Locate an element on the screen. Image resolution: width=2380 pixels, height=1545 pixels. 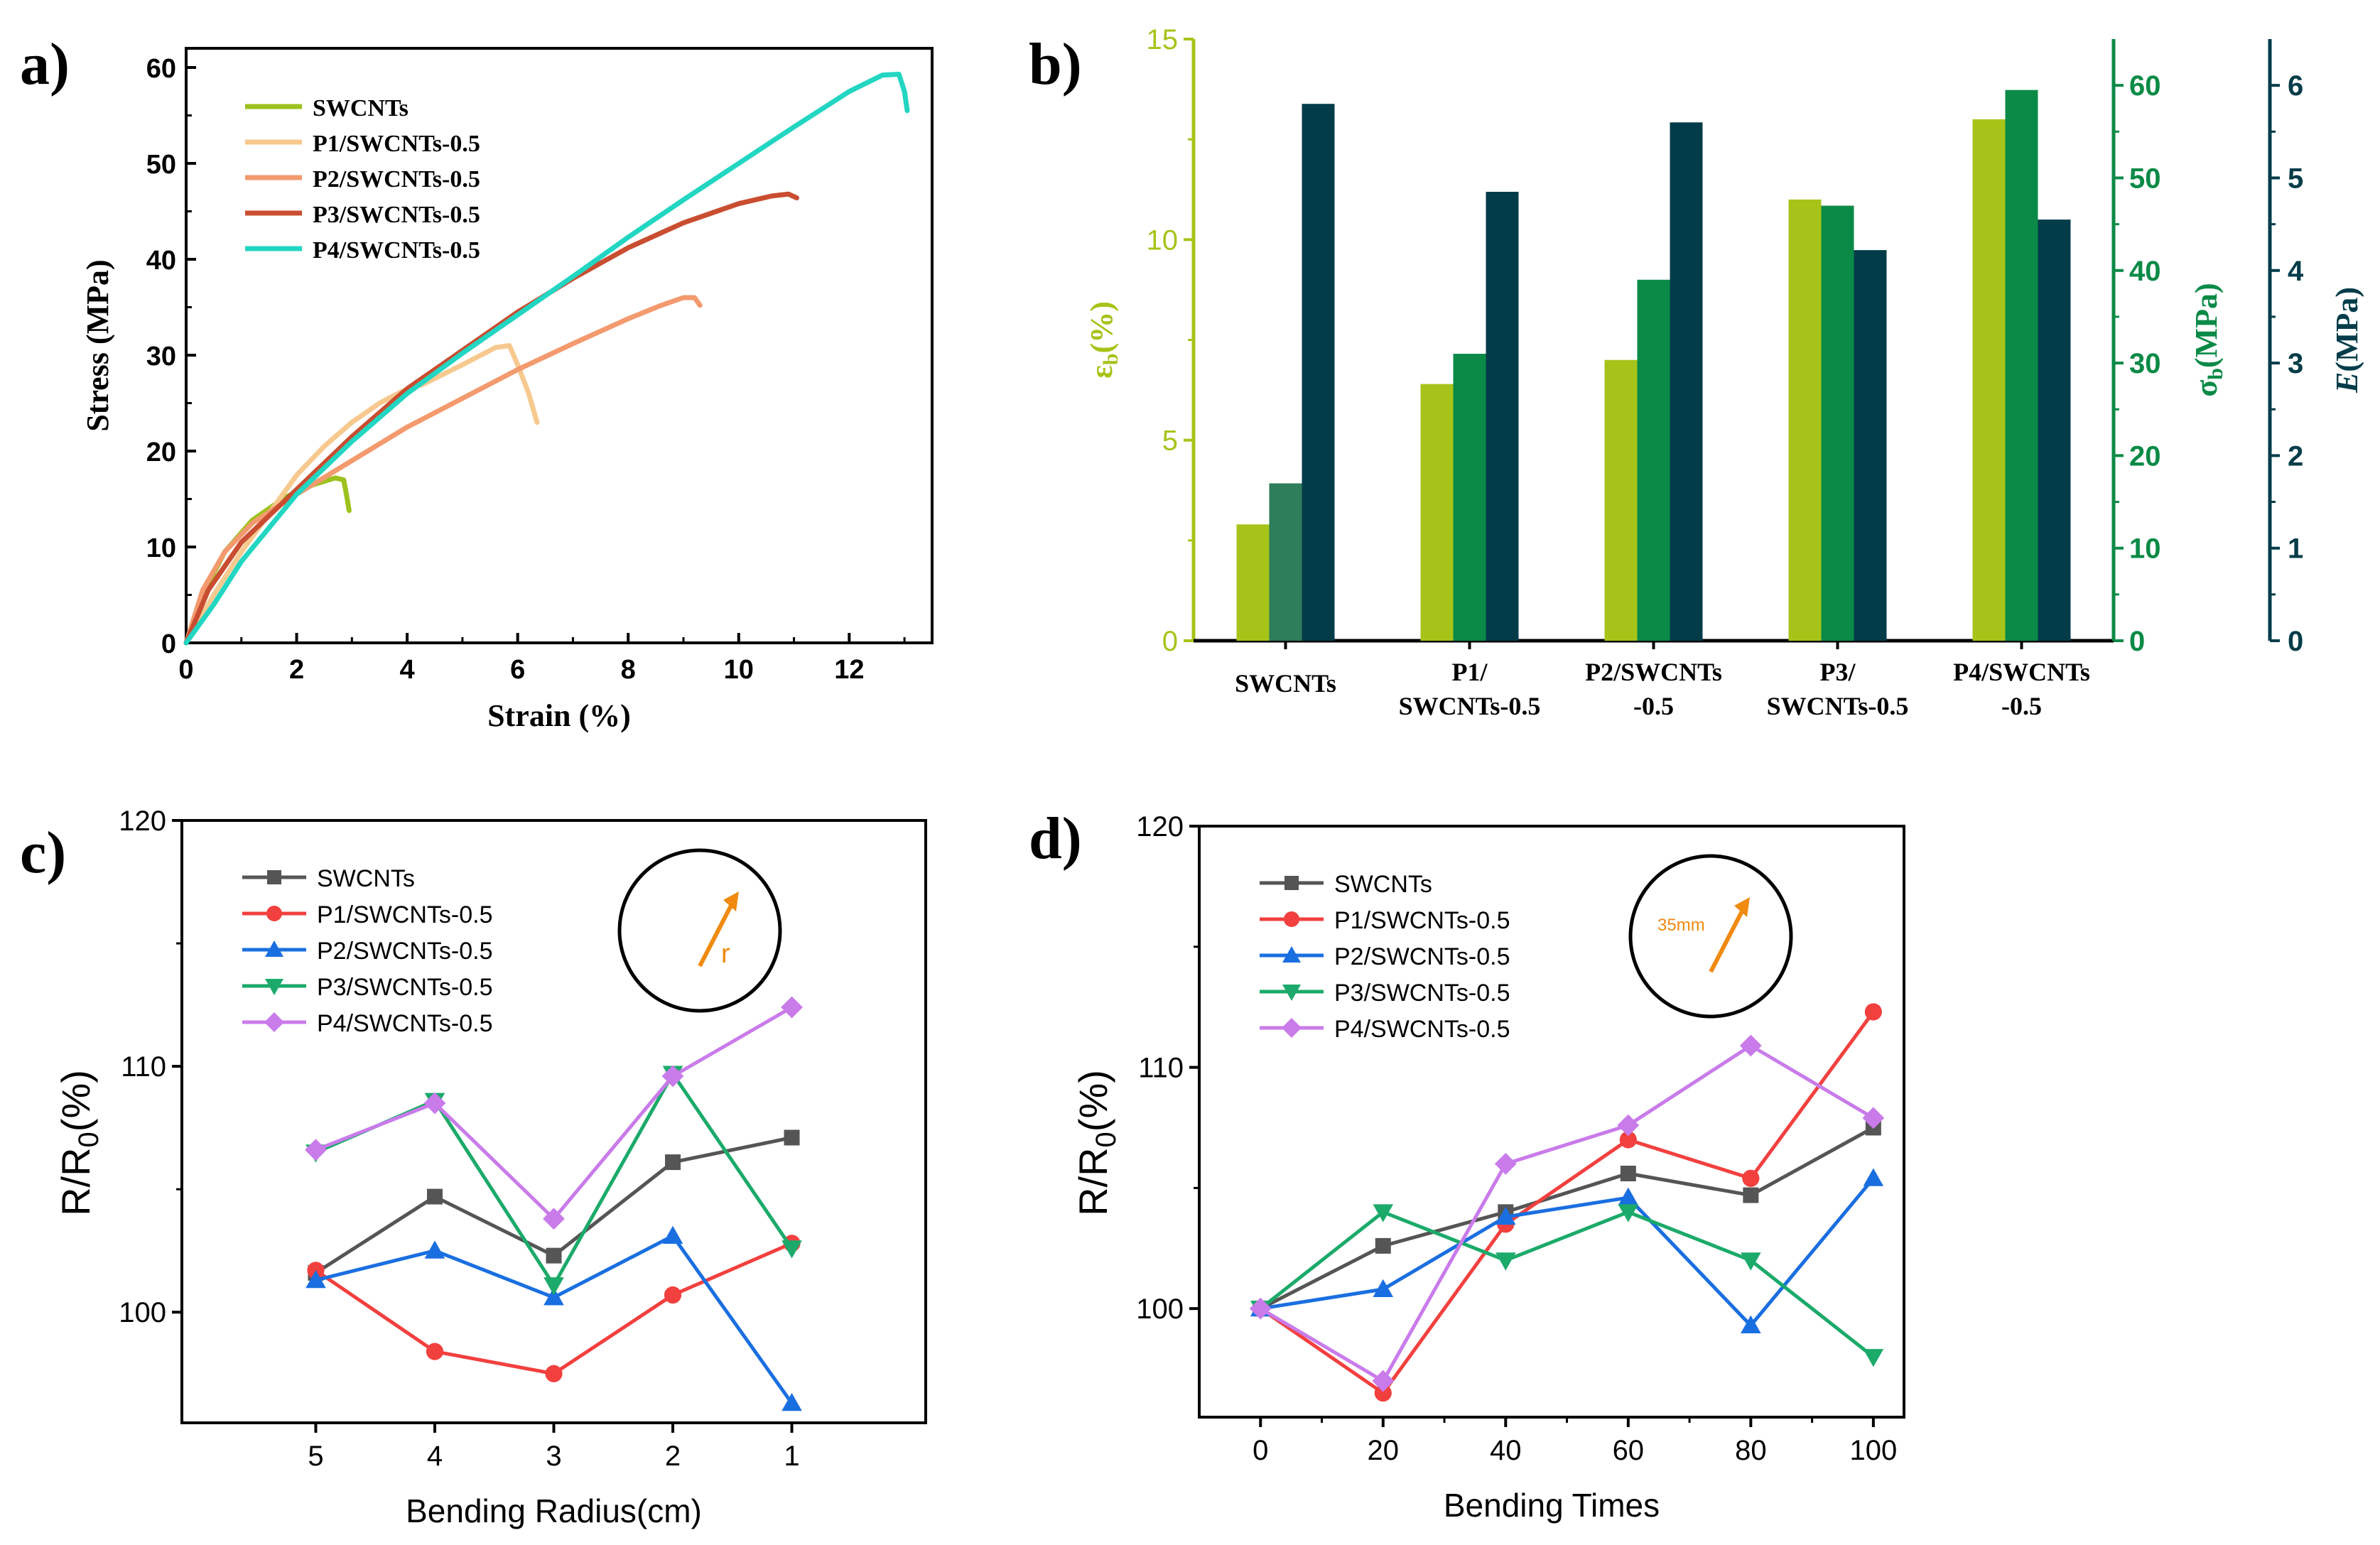
outer-tick-label: 5 is located at coordinates (2295, 178).